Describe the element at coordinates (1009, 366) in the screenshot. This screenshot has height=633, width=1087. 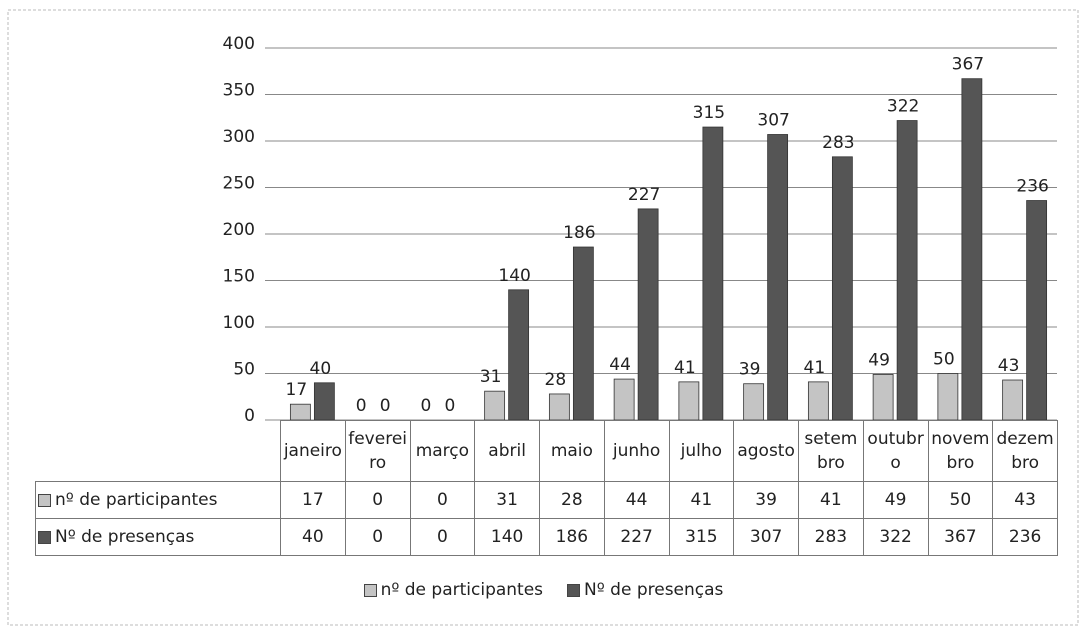
I see `data-label: 43` at that location.